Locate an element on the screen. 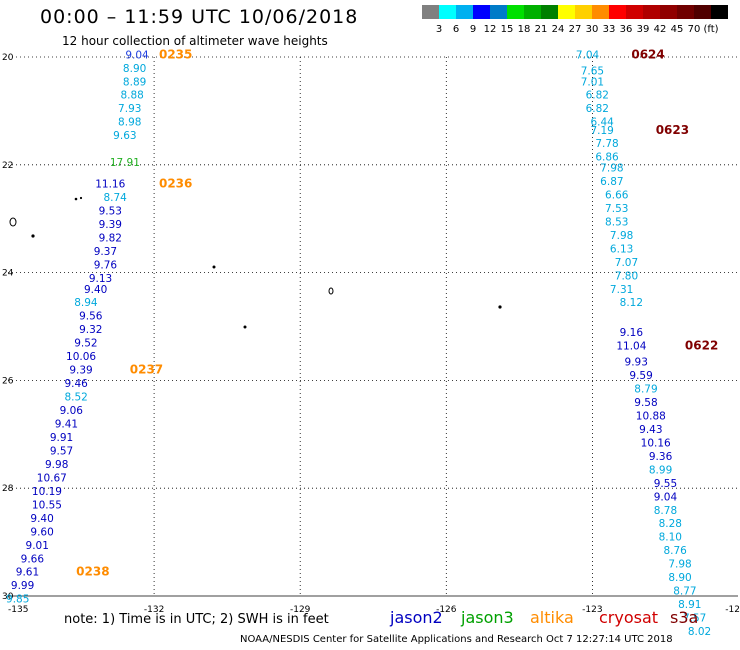  legend-label: 33 is located at coordinates (609, 29).